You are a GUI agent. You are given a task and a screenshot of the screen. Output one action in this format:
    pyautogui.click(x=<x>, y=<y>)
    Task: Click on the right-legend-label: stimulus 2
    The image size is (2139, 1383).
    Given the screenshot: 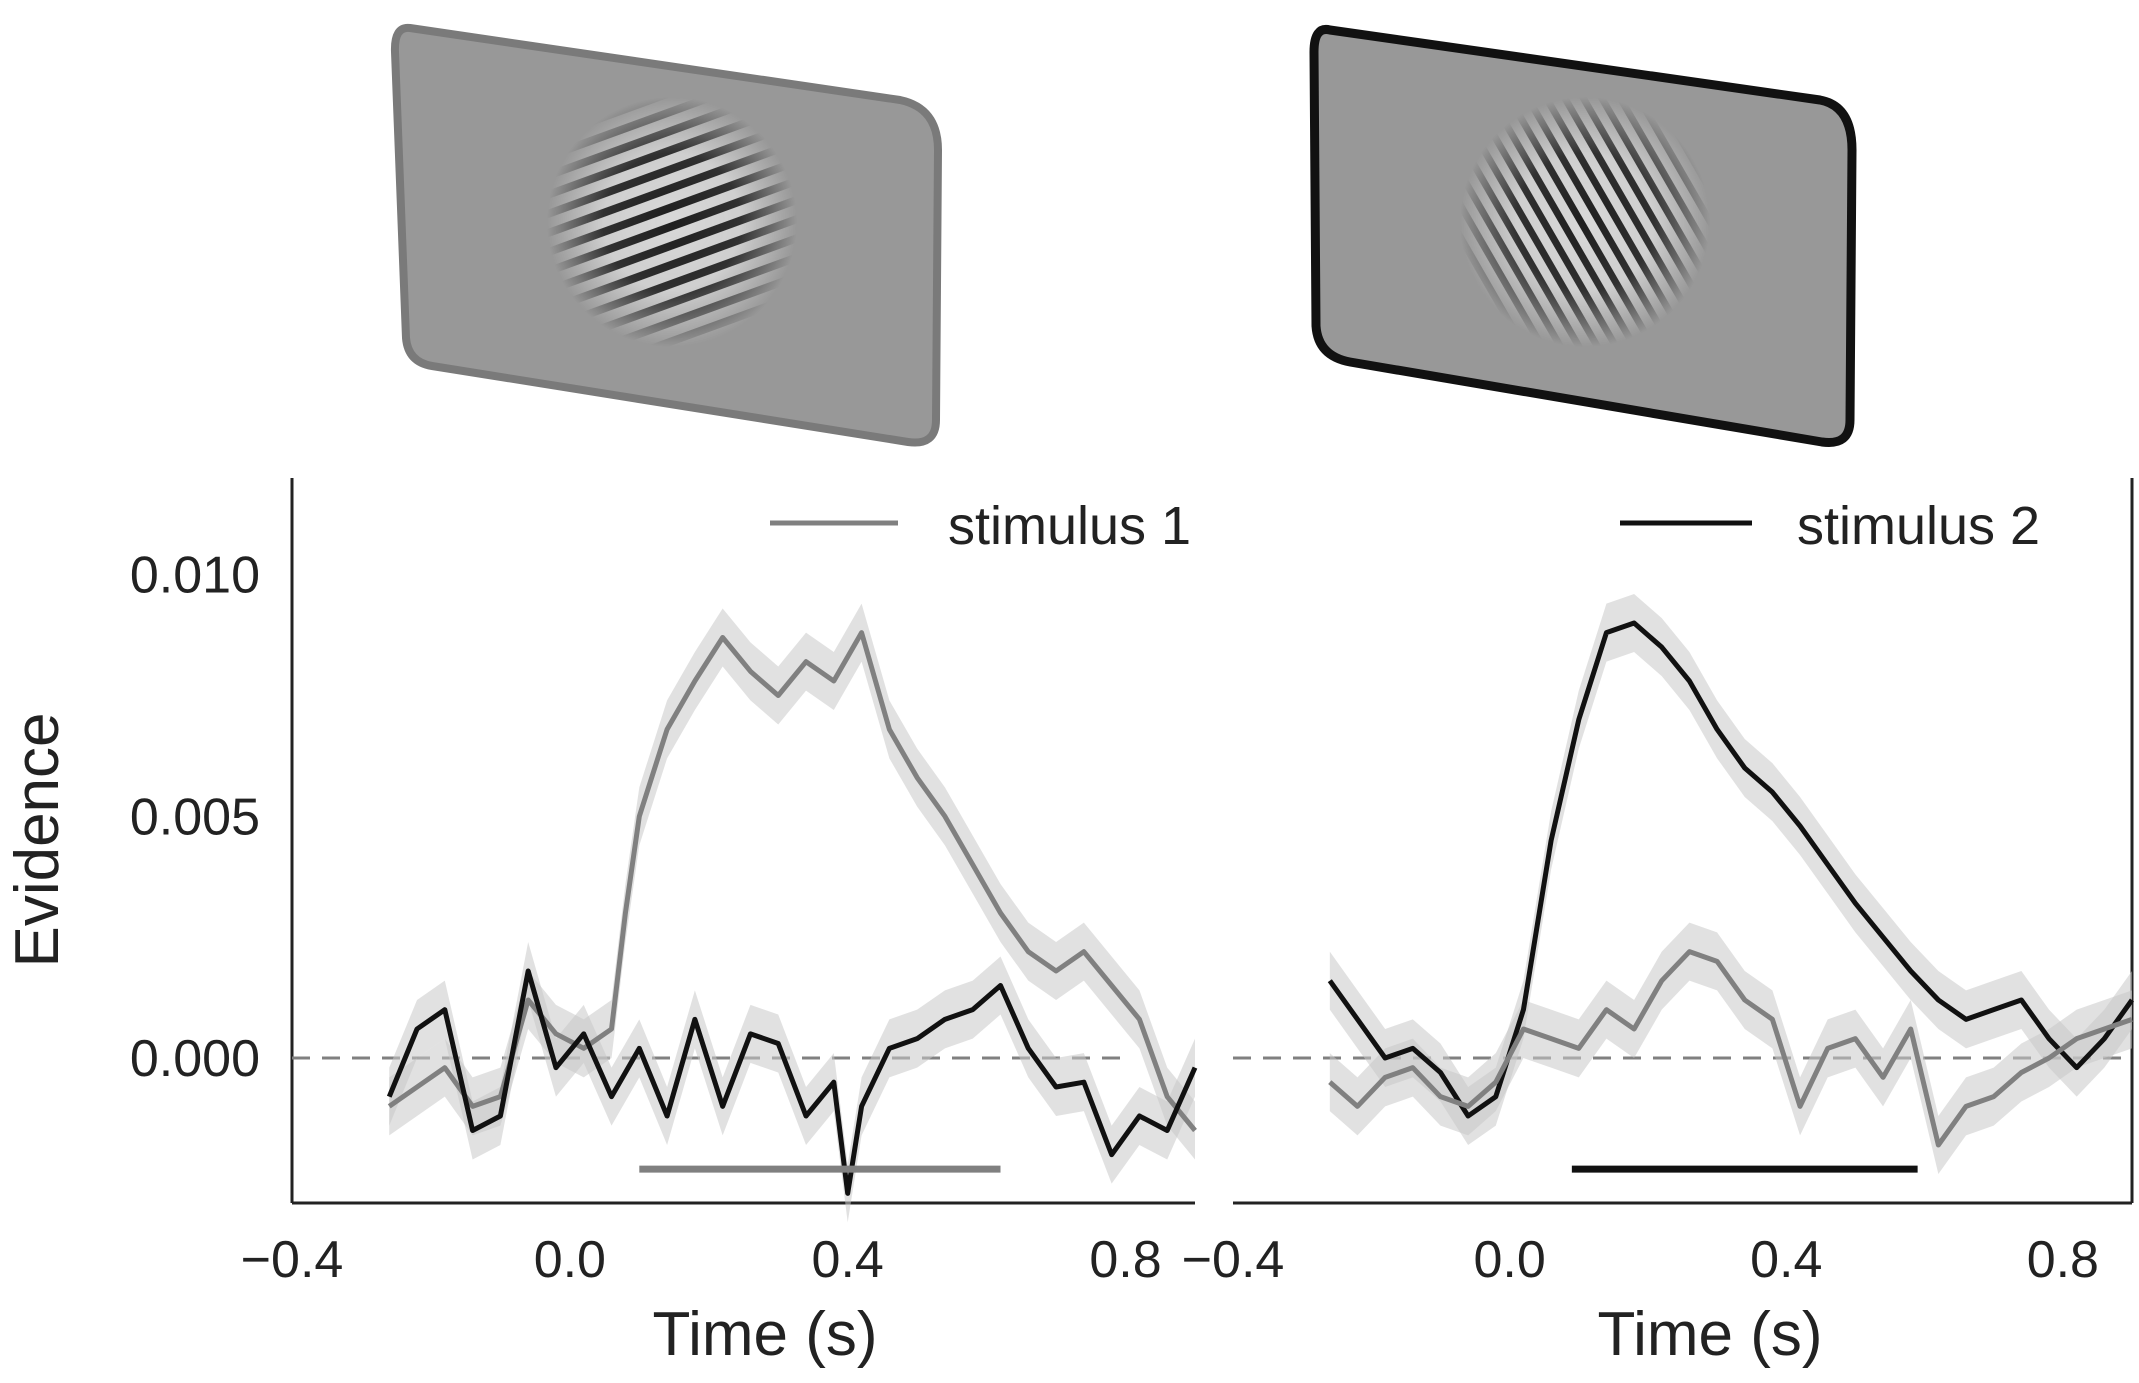 What is the action you would take?
    pyautogui.click(x=1918, y=526)
    